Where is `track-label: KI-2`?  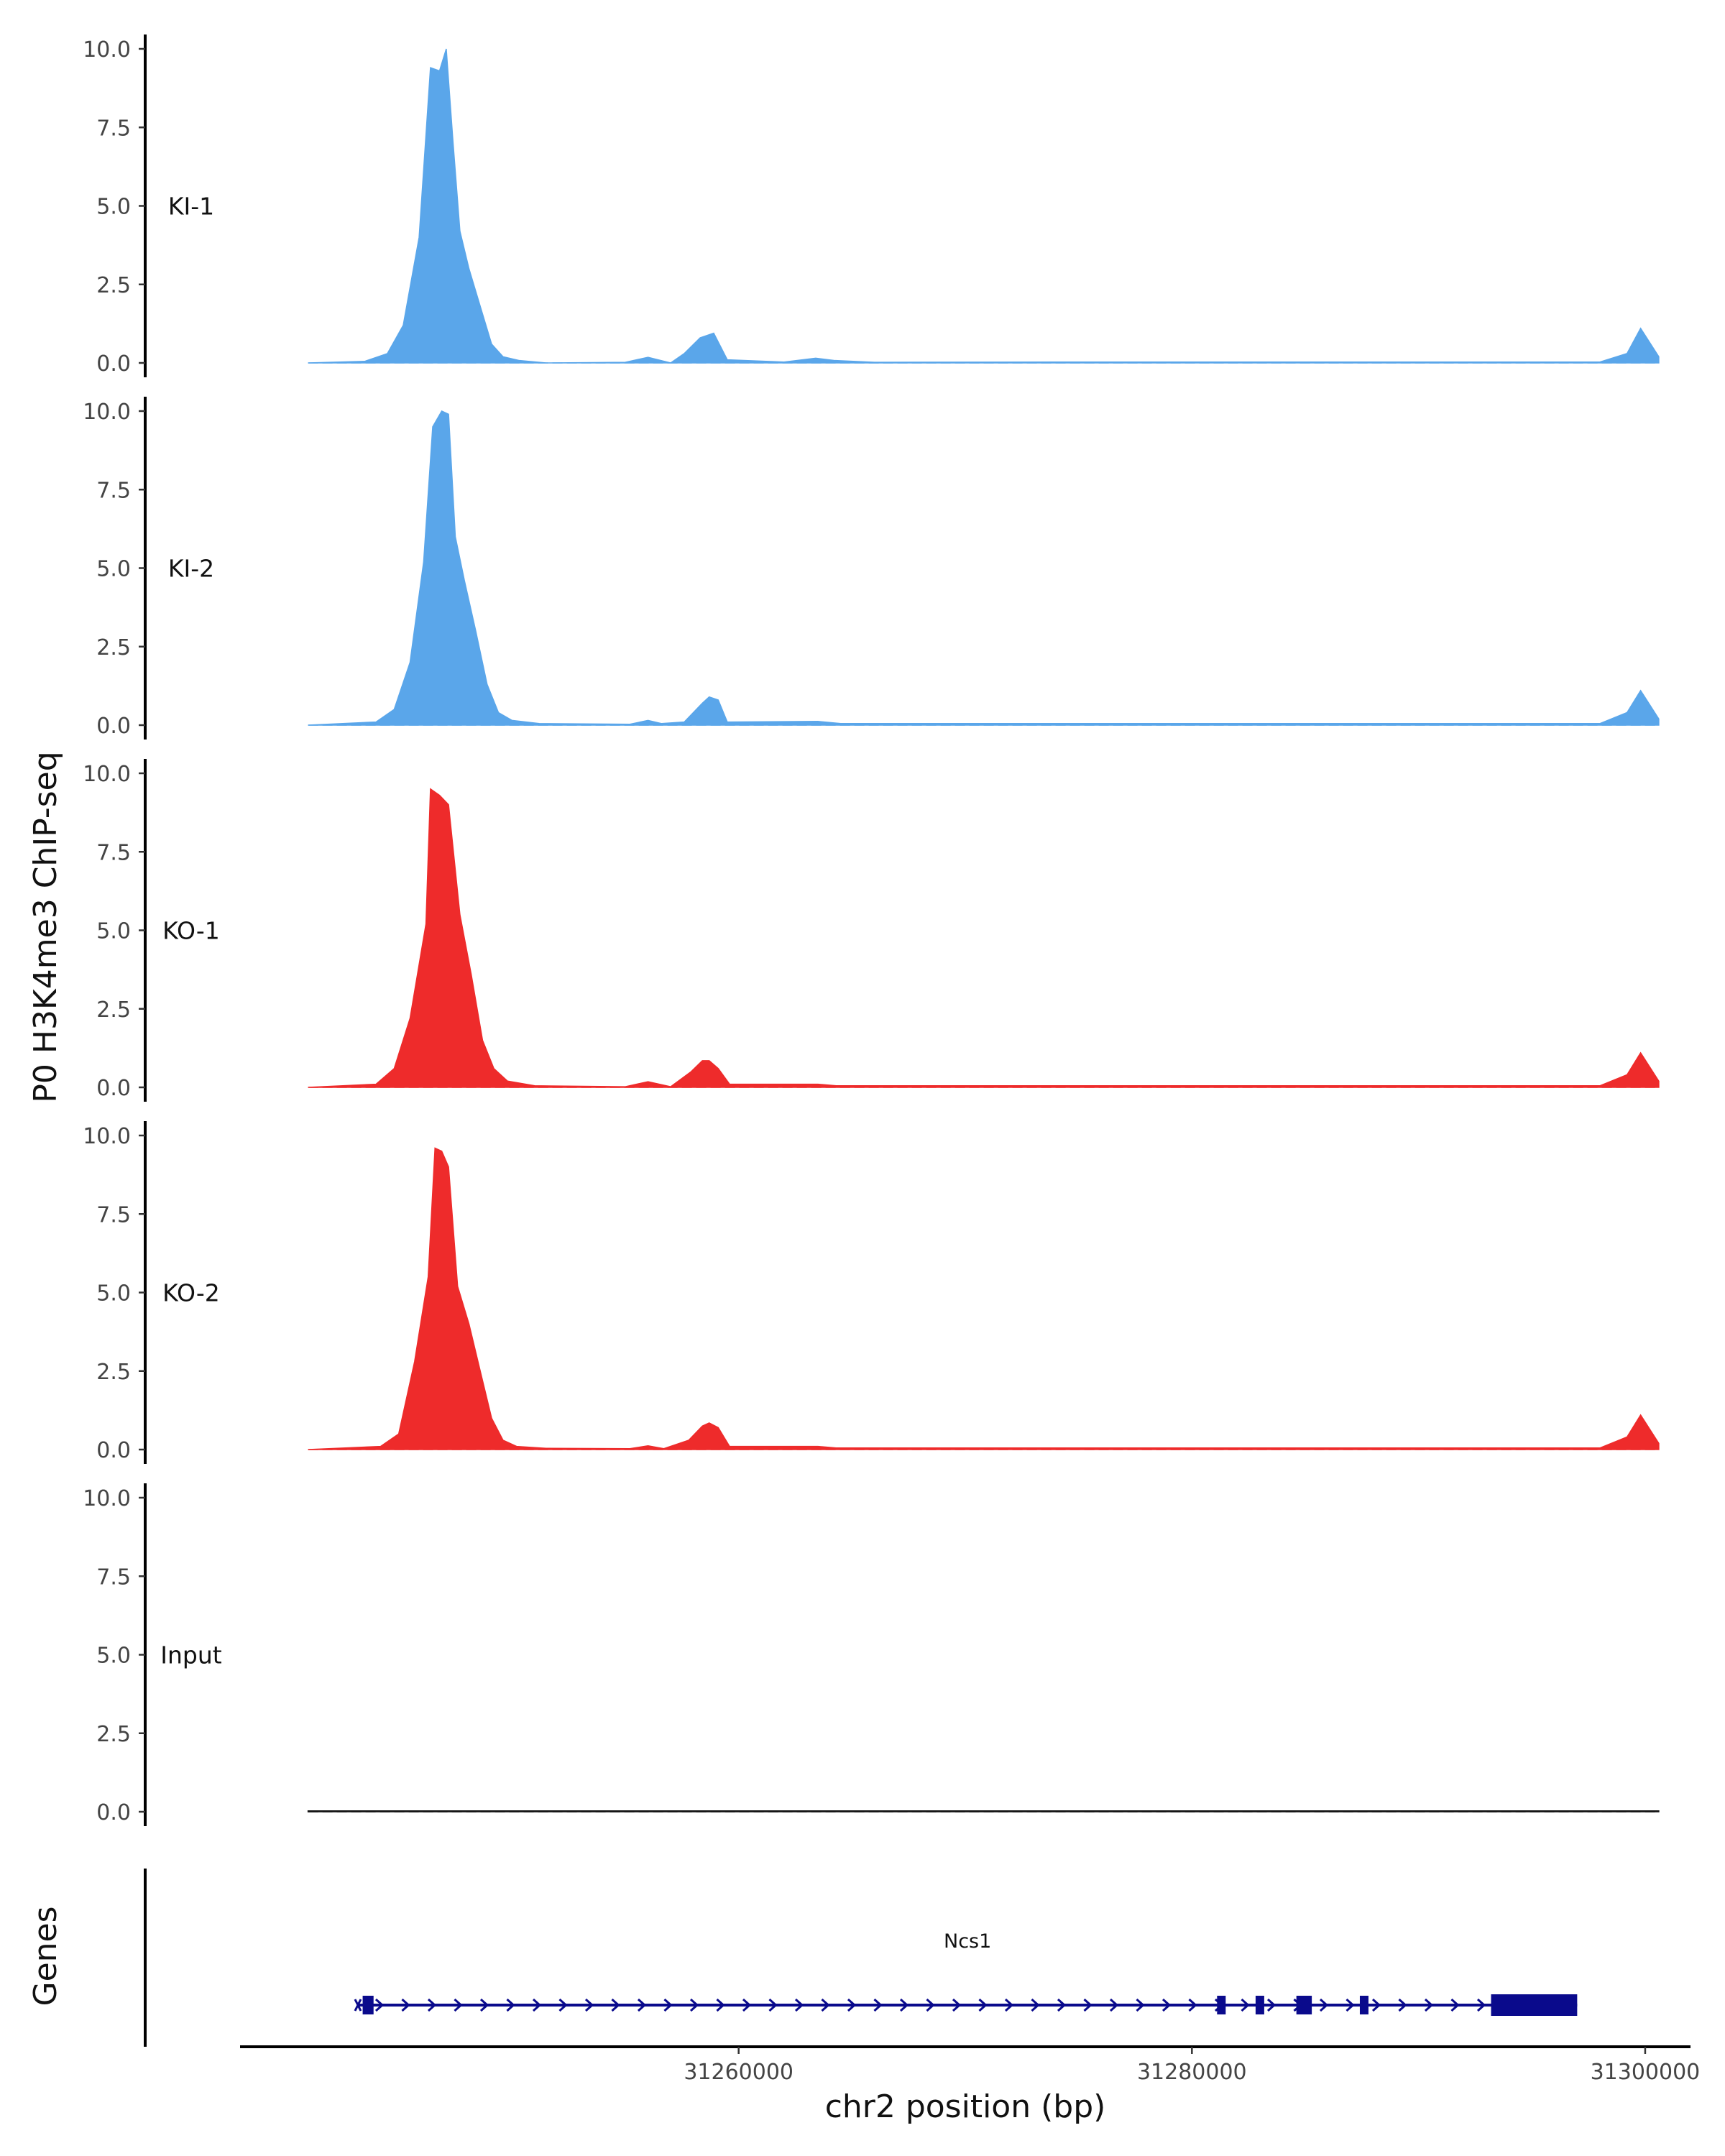 track-label: KI-2 is located at coordinates (191, 569).